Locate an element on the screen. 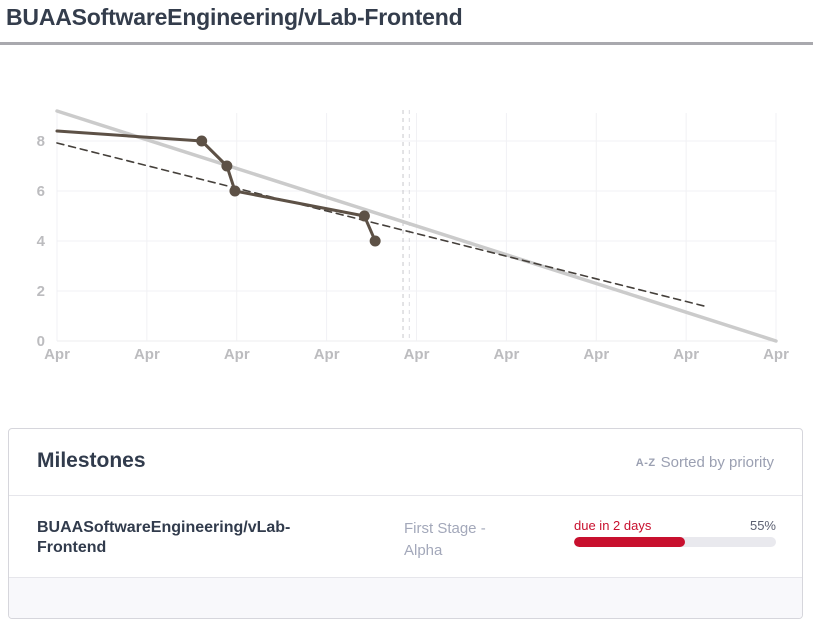  milestone-progress-labels: due in 2 days 55% is located at coordinates (675, 525).